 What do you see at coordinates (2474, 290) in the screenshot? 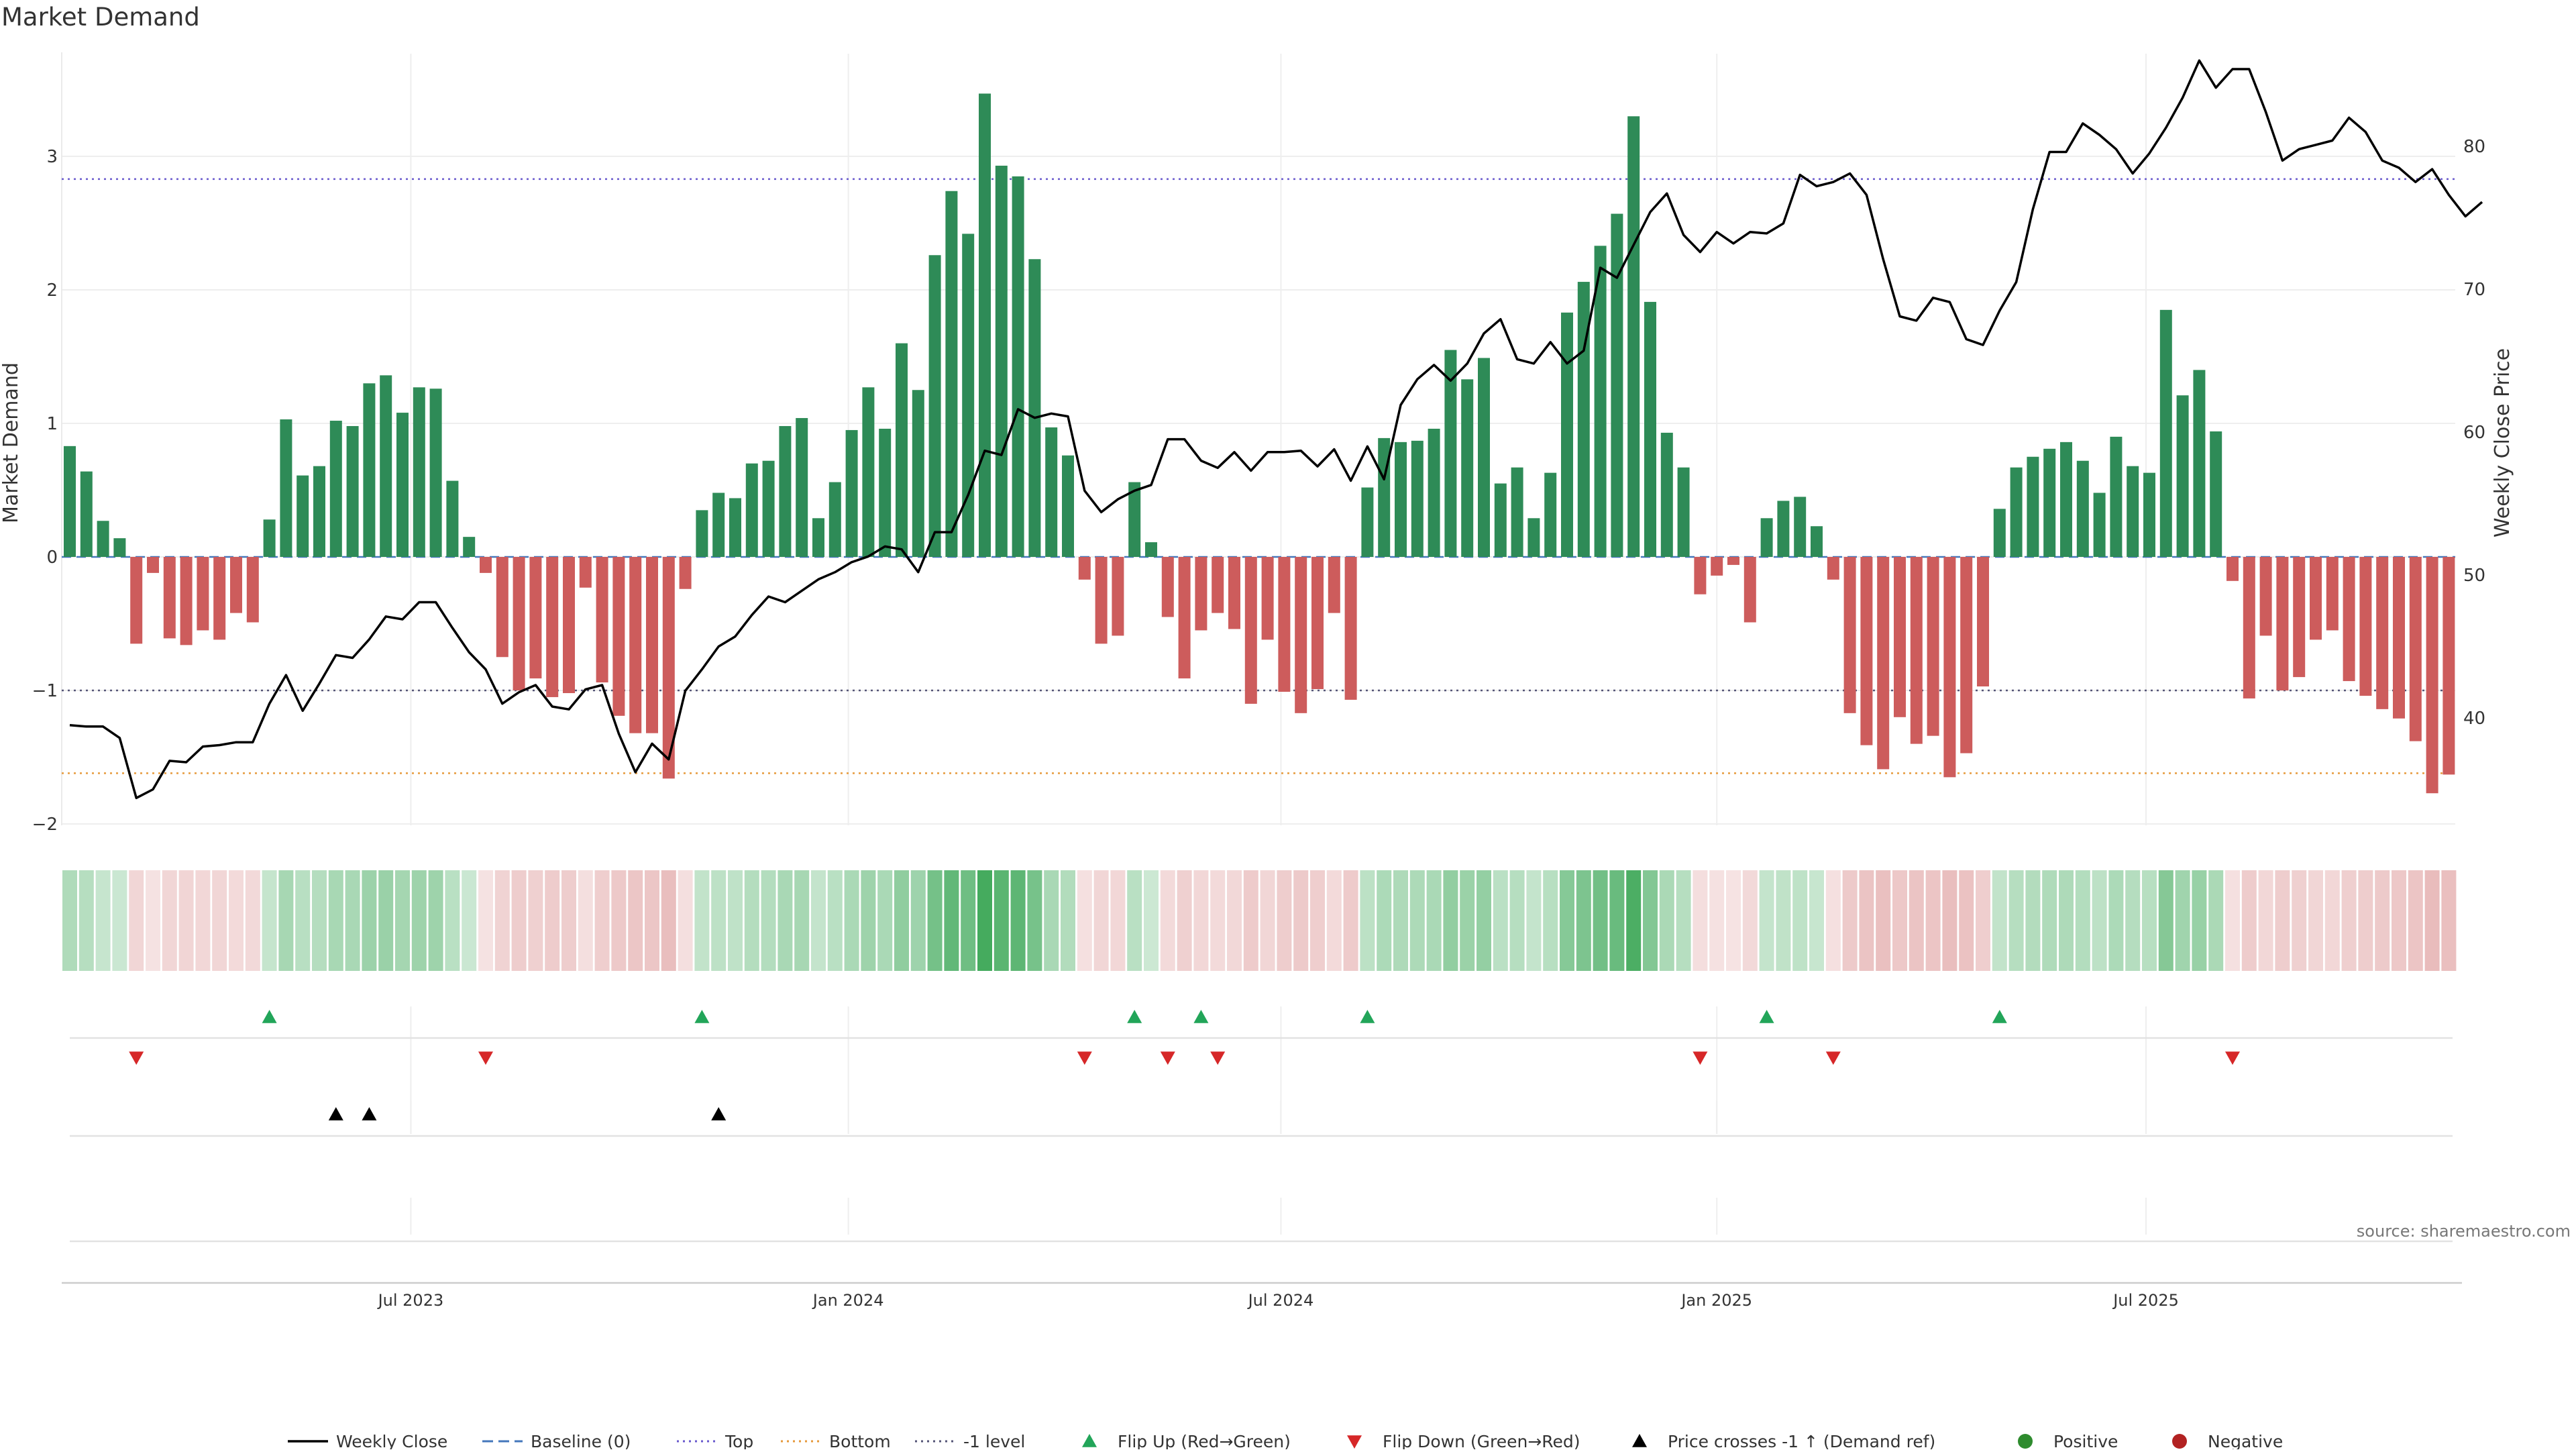
I see `y2-tick-label: 70` at bounding box center [2474, 290].